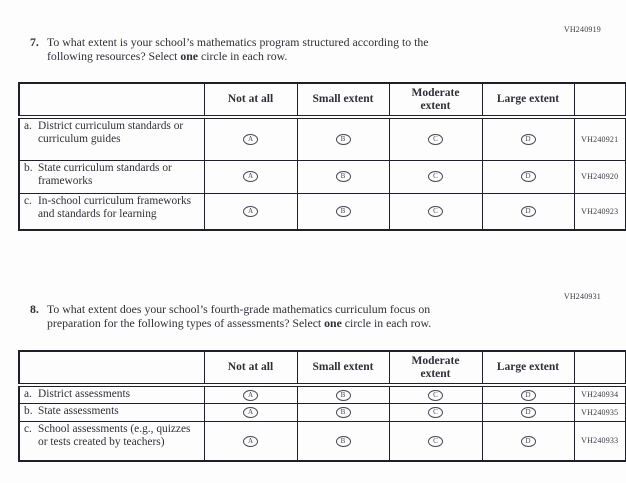  I want to click on row-label-cell: b. State assessments, so click(111, 412).